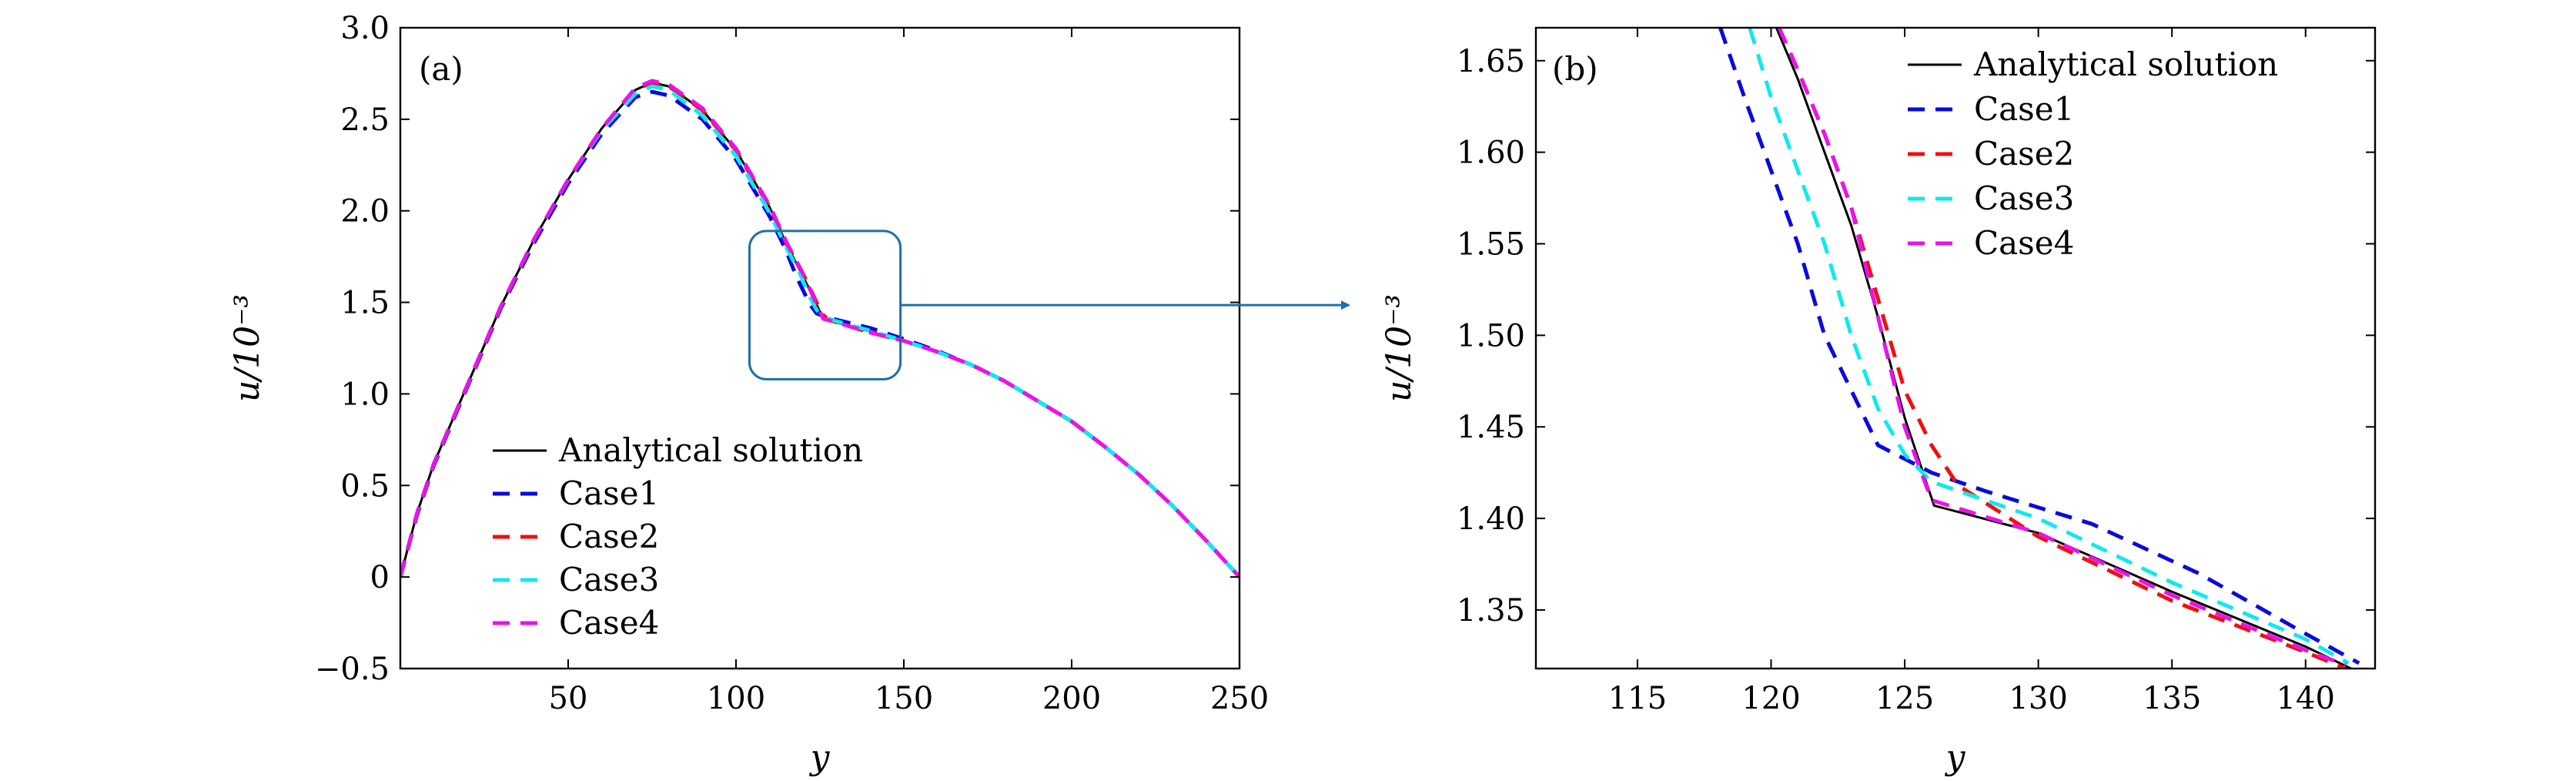 Image resolution: width=2576 pixels, height=781 pixels. Describe the element at coordinates (825, 305) in the screenshot. I see `zoom-box` at that location.